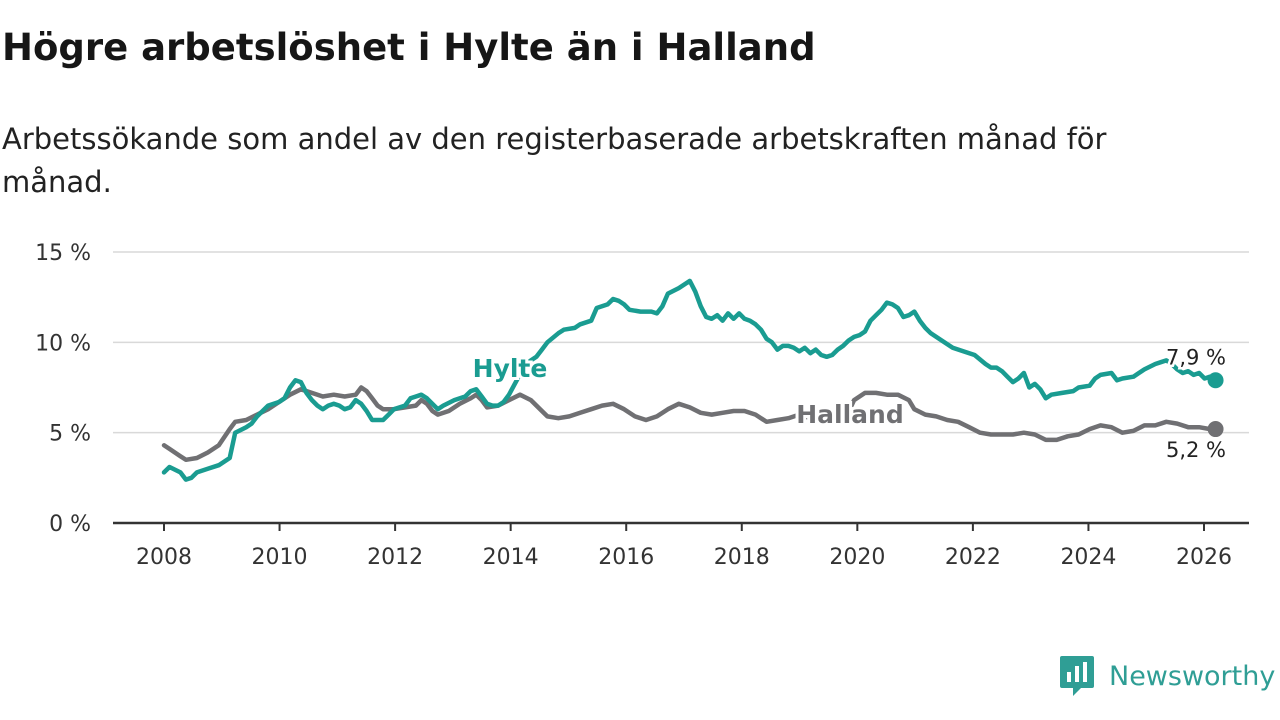  Describe the element at coordinates (626, 557) in the screenshot. I see `x-tick-label: 2016` at that location.